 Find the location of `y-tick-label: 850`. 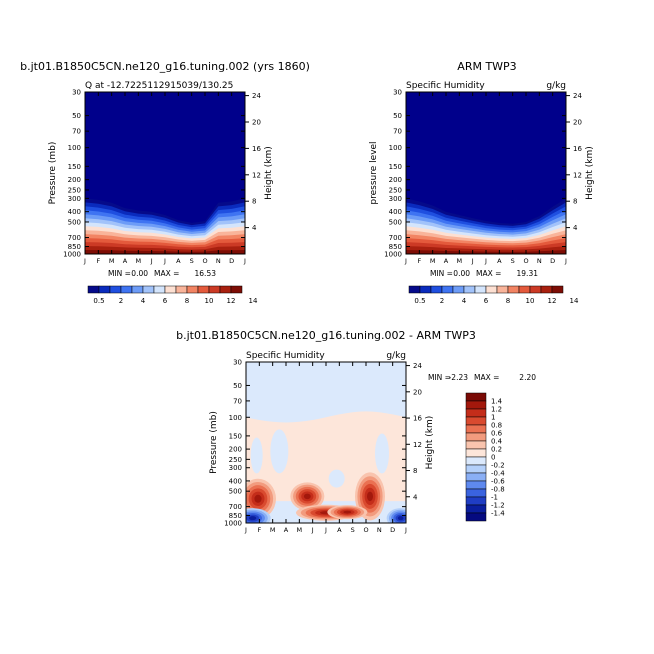

y-tick-label: 850 is located at coordinates (74, 247).